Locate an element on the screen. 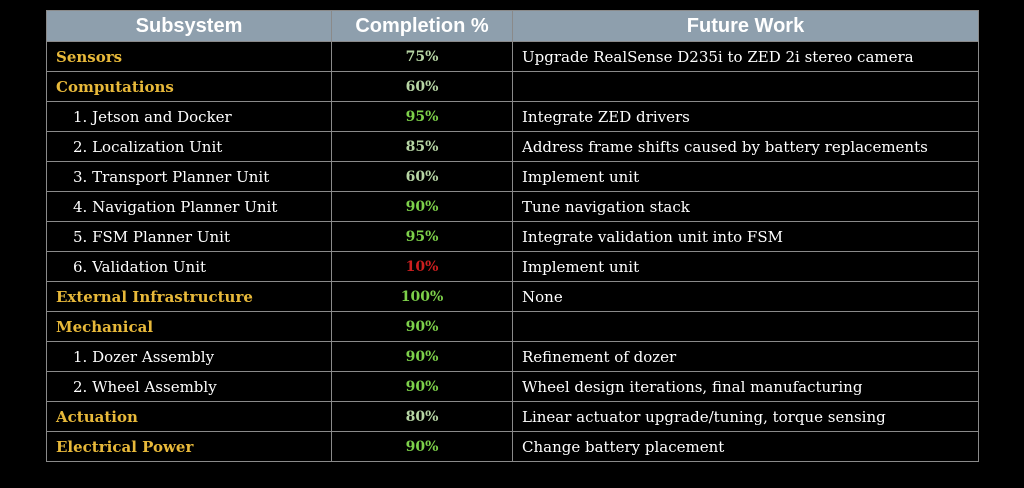 This screenshot has width=1024, height=488. subsystem-name: External Infrastructure is located at coordinates (189, 296).